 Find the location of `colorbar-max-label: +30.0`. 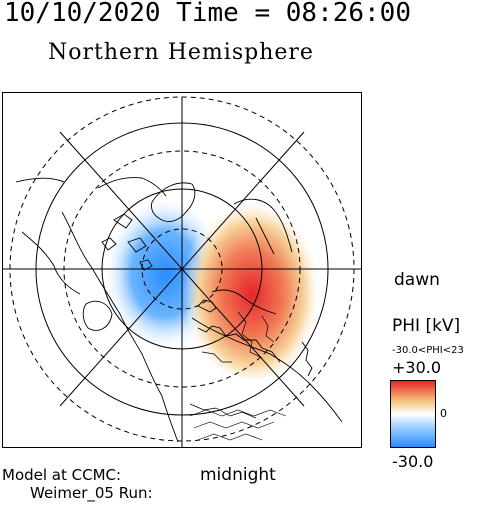

colorbar-max-label: +30.0 is located at coordinates (417, 367).